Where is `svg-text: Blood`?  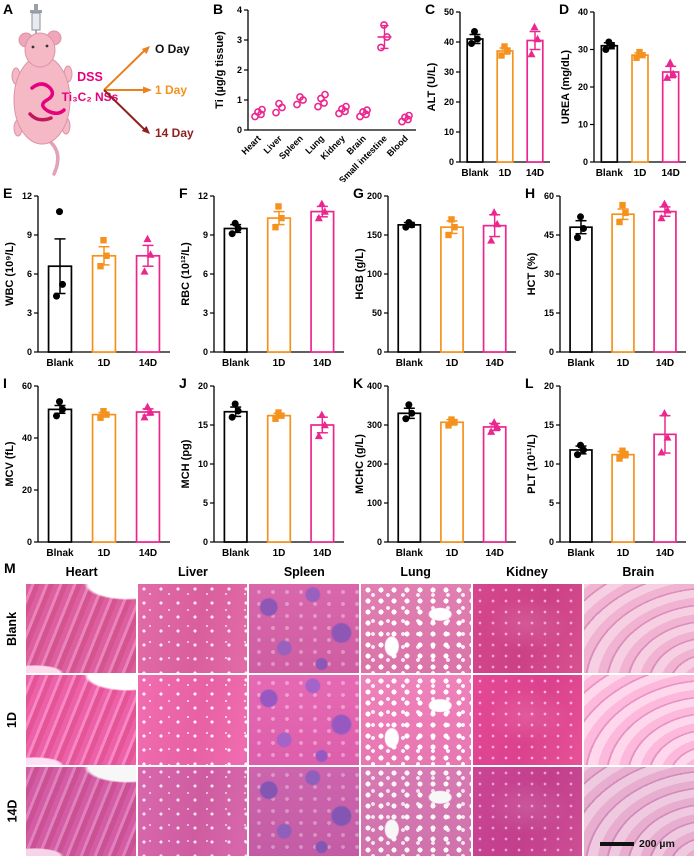 svg-text: Blood is located at coordinates (397, 145).